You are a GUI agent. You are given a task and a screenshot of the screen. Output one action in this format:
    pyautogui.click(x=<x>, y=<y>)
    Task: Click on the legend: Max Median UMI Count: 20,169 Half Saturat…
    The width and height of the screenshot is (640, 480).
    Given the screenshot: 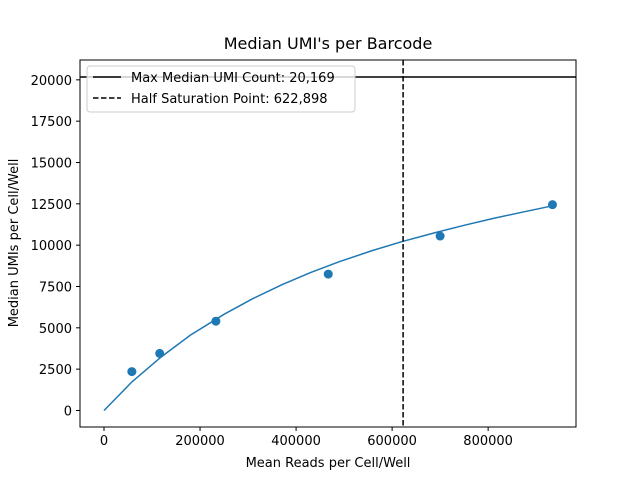 What is the action you would take?
    pyautogui.click(x=221, y=89)
    